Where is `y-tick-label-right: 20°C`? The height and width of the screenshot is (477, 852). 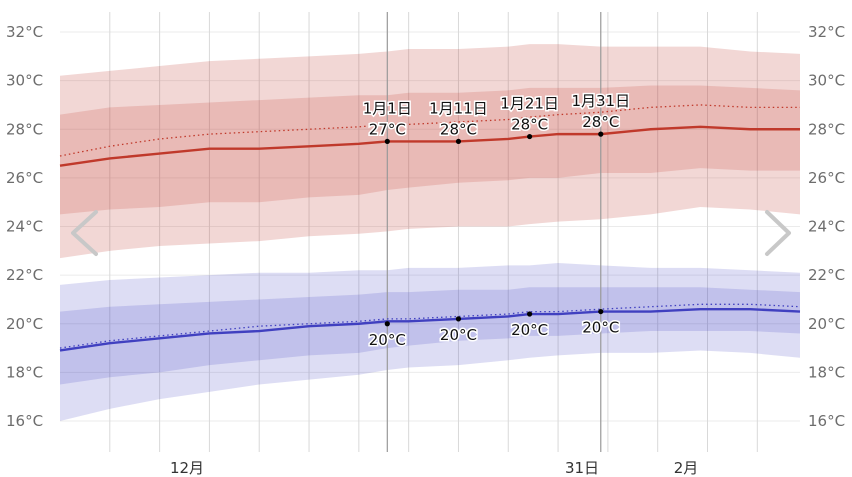
y-tick-label-right: 20°C is located at coordinates (826, 324).